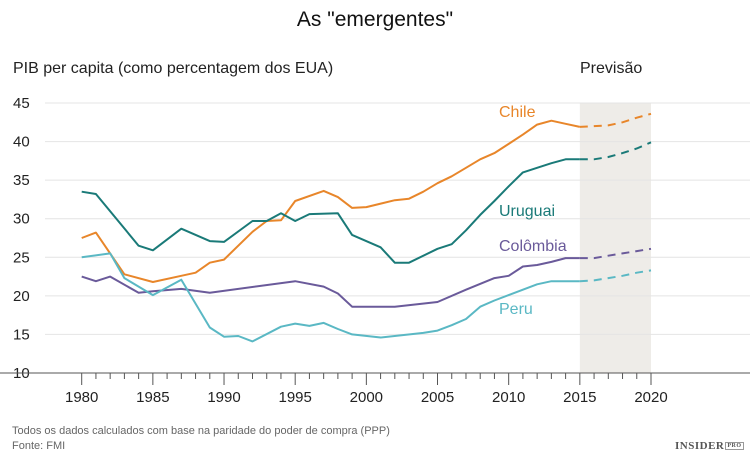  I want to click on forecast-band, so click(615, 238).